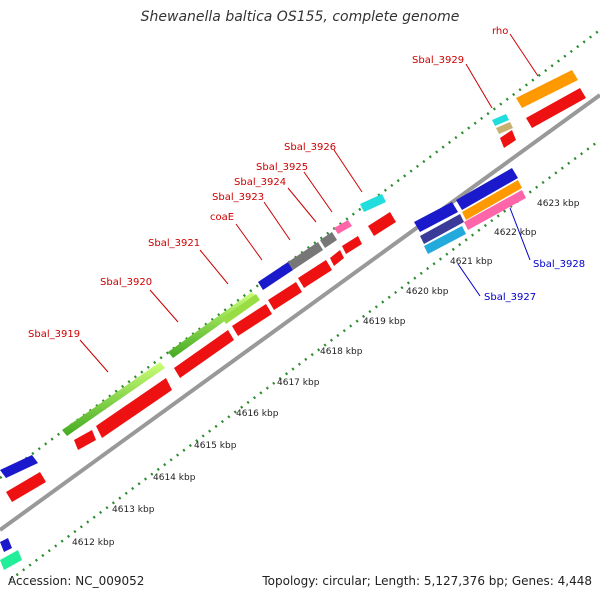 This screenshot has height=600, width=600. What do you see at coordinates (133, 510) in the screenshot?
I see `tick-label: 4613 kbp` at bounding box center [133, 510].